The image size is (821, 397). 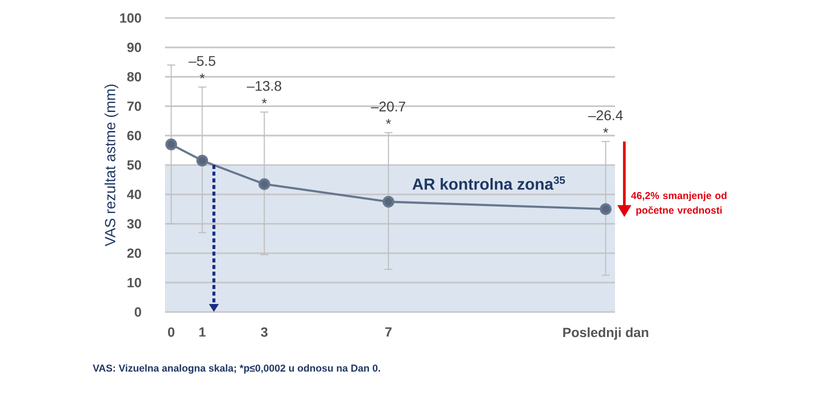 What do you see at coordinates (134, 77) in the screenshot?
I see `y-tick-label: 80` at bounding box center [134, 77].